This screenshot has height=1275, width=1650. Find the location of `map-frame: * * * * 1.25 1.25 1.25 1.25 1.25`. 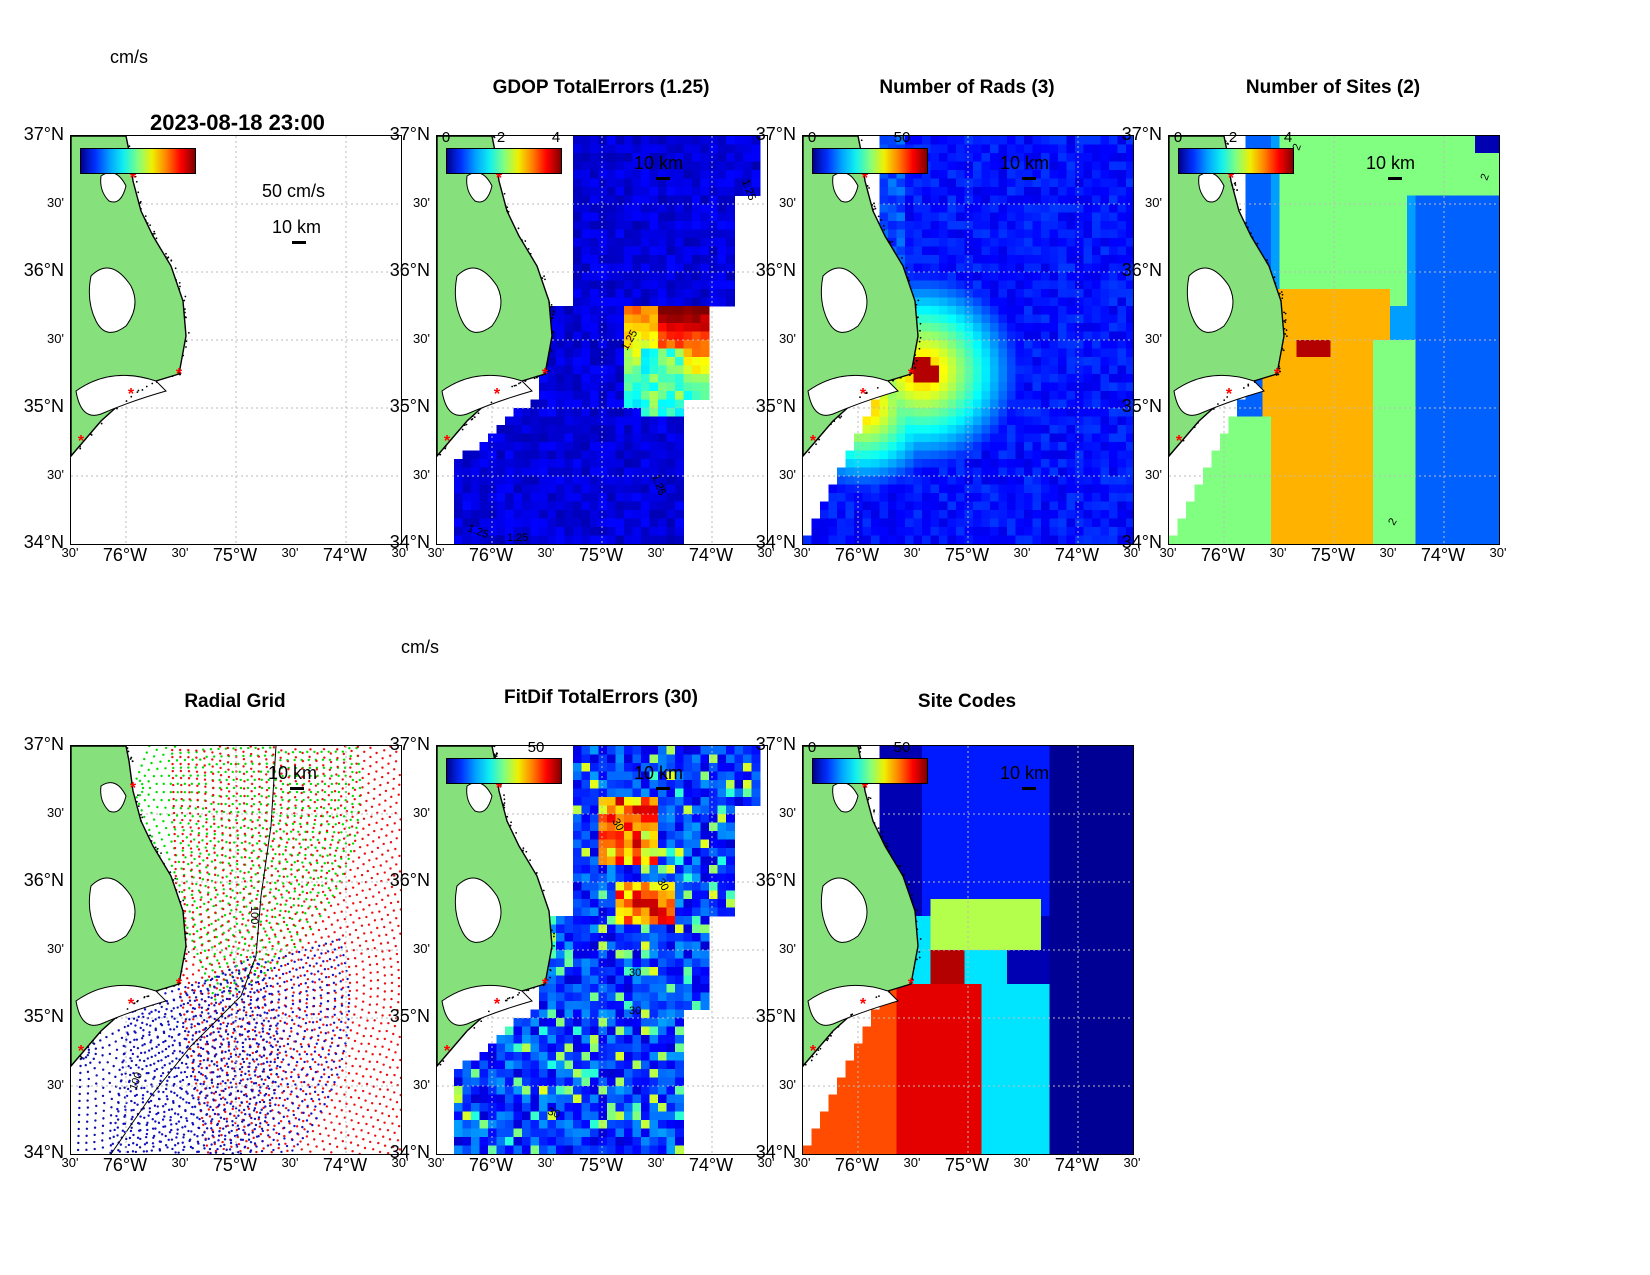

map-frame: * * * * 1.25 1.25 1.25 1.25 1.25 is located at coordinates (602, 340).